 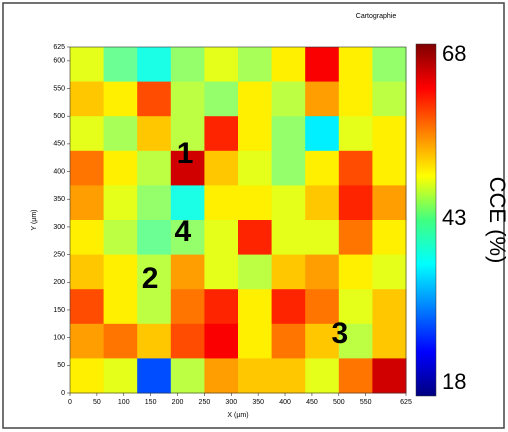 I want to click on y-tick-label: 500, so click(x=59, y=116).